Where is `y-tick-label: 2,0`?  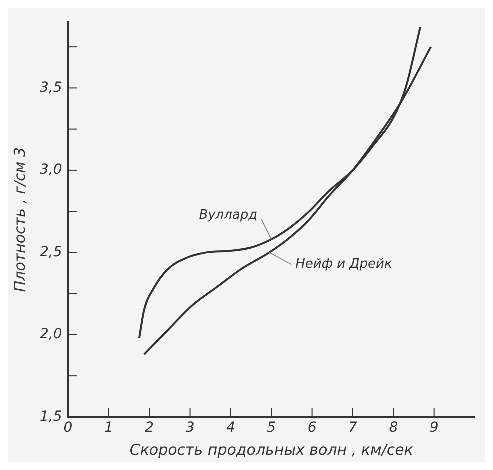 y-tick-label: 2,0 is located at coordinates (51, 334).